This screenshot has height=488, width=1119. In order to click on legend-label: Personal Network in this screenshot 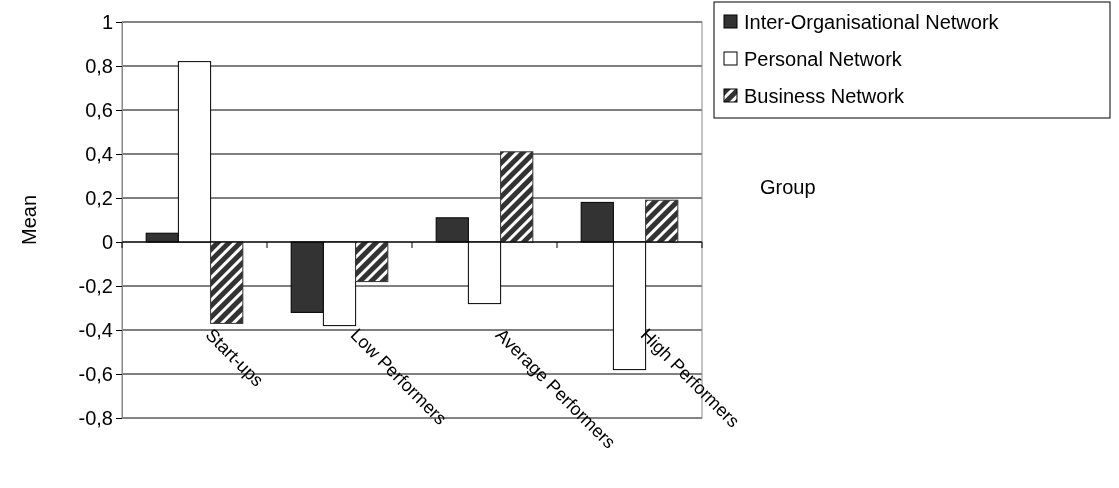, I will do `click(823, 59)`.